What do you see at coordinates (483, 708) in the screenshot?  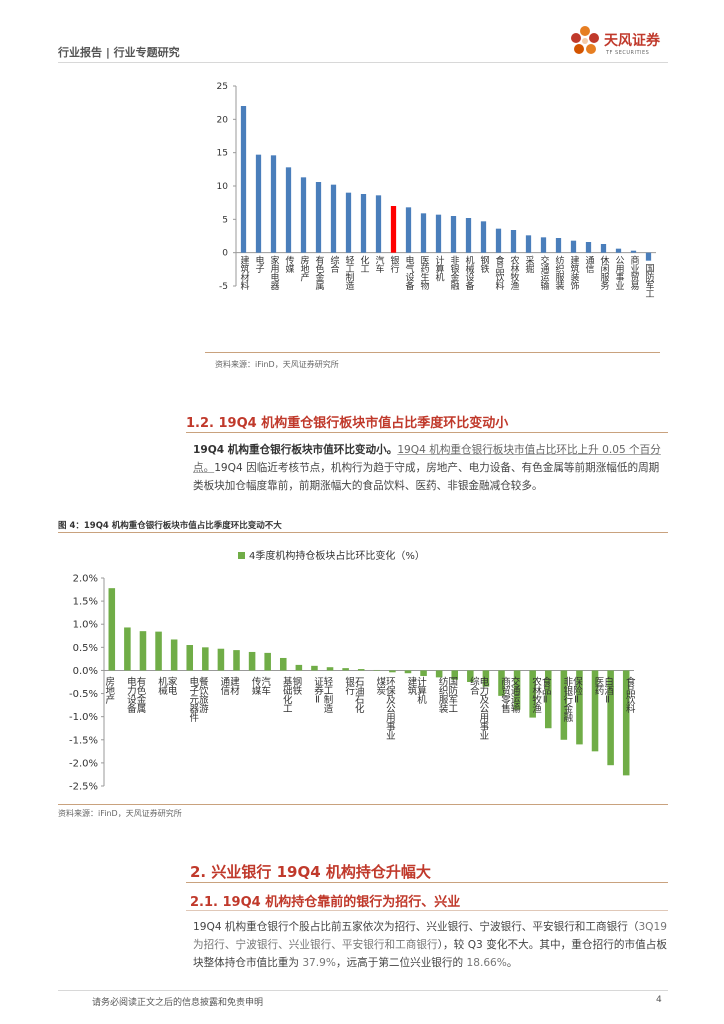 I see `category-label-电力及公用事业: 电力及公用事业` at bounding box center [483, 708].